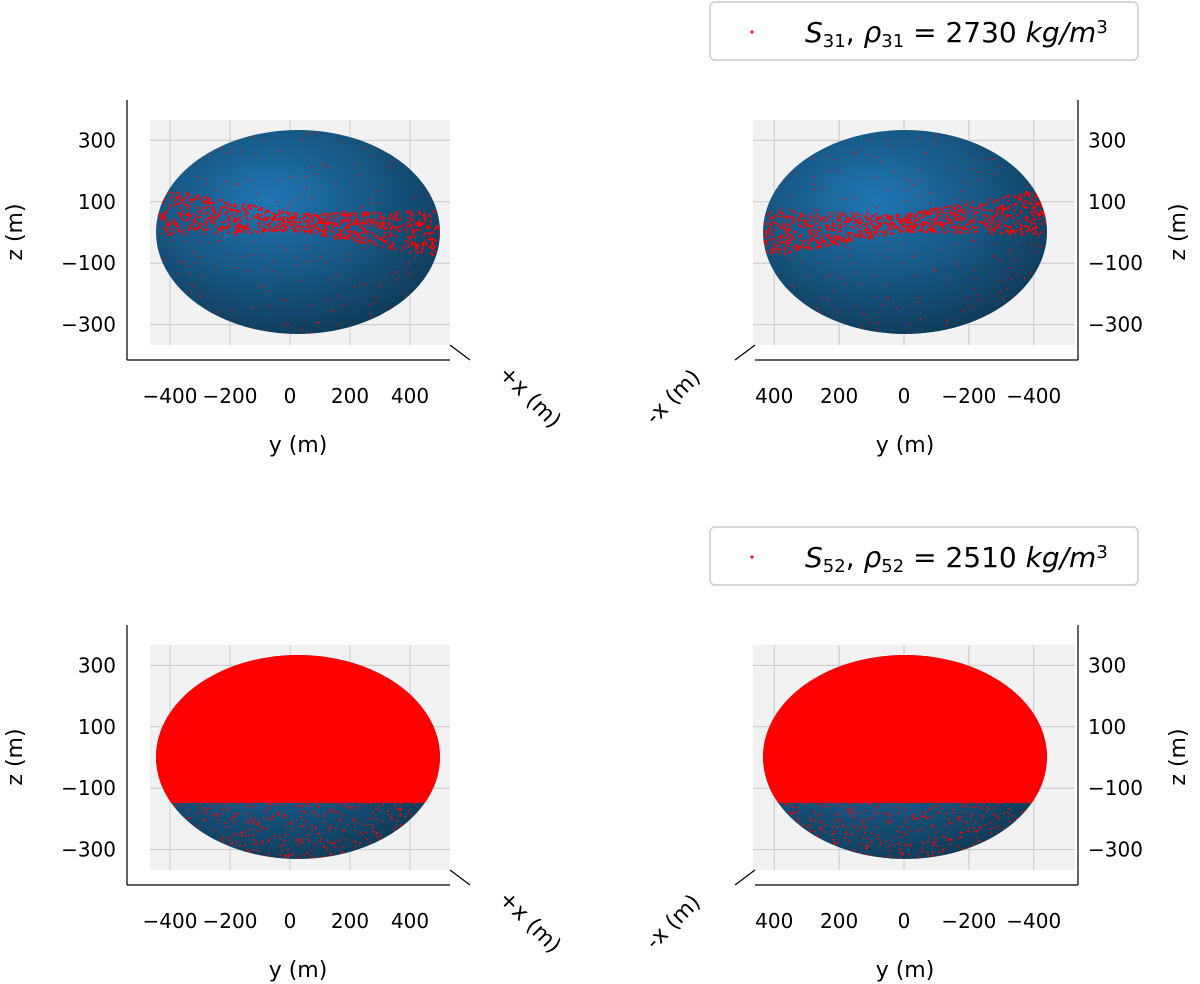  Describe the element at coordinates (298, 232) in the screenshot. I see `particle-cloud` at that location.